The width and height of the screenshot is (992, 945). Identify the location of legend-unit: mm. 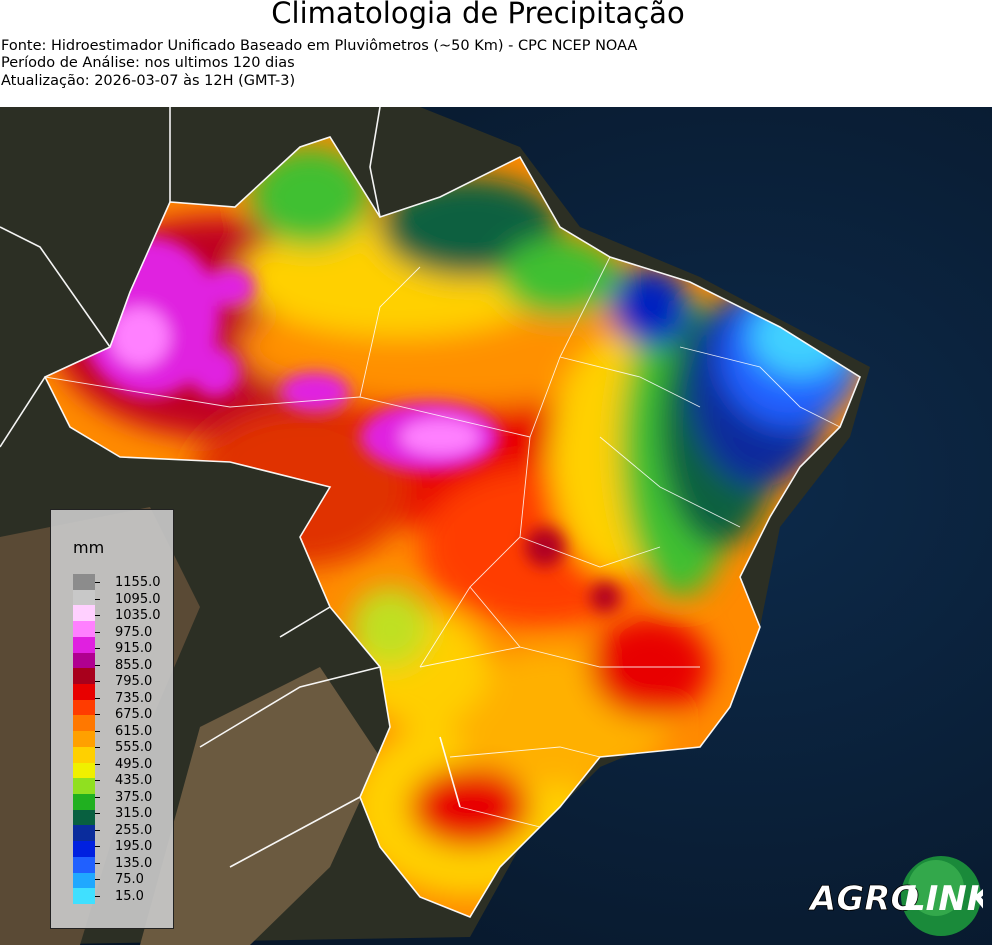
(89, 547).